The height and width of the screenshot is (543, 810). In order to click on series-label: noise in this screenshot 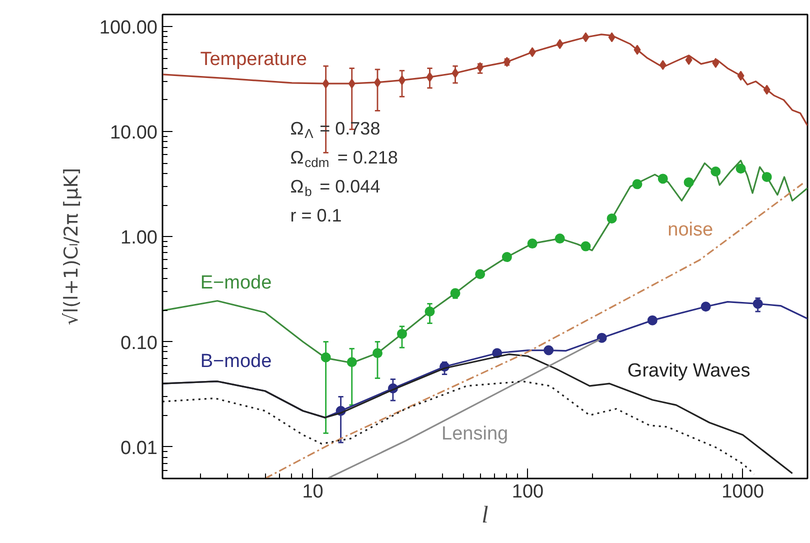, I will do `click(691, 229)`.